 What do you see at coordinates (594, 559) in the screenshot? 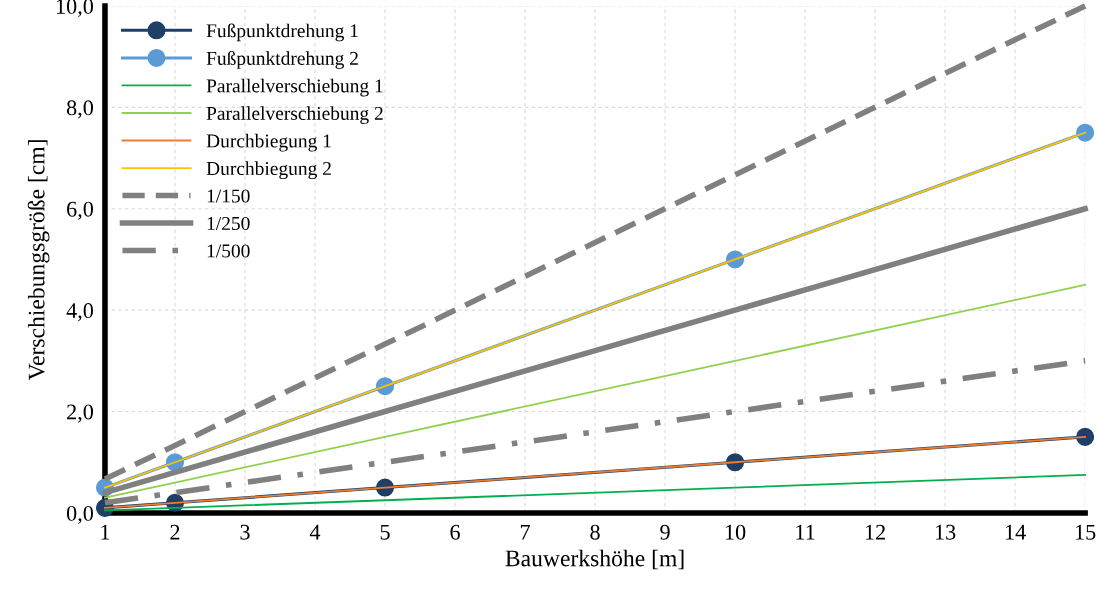
I see `x-axis-title: Bauwerkshöhe [m]` at bounding box center [594, 559].